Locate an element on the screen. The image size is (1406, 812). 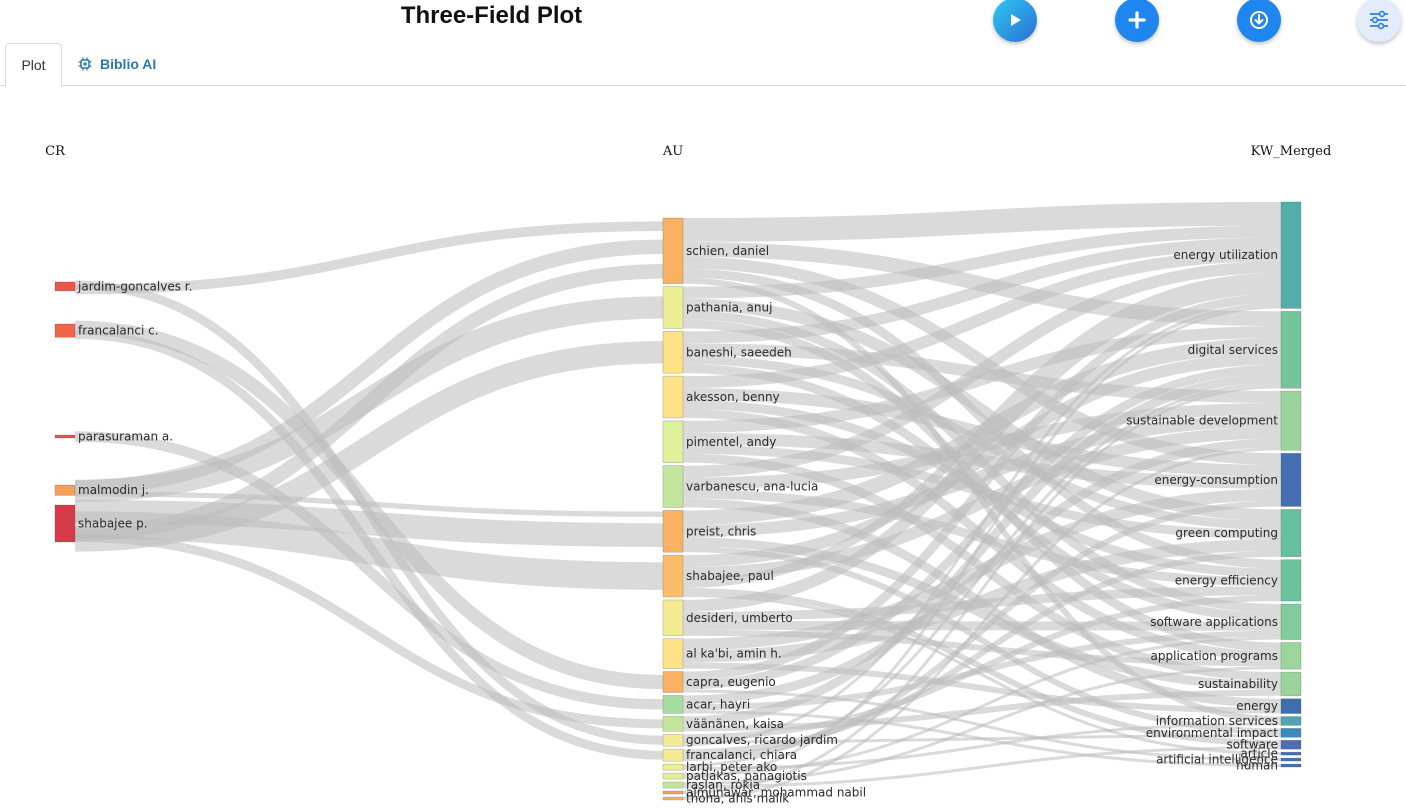
node-label-kw-merged-4: green computing is located at coordinates (1226, 533).